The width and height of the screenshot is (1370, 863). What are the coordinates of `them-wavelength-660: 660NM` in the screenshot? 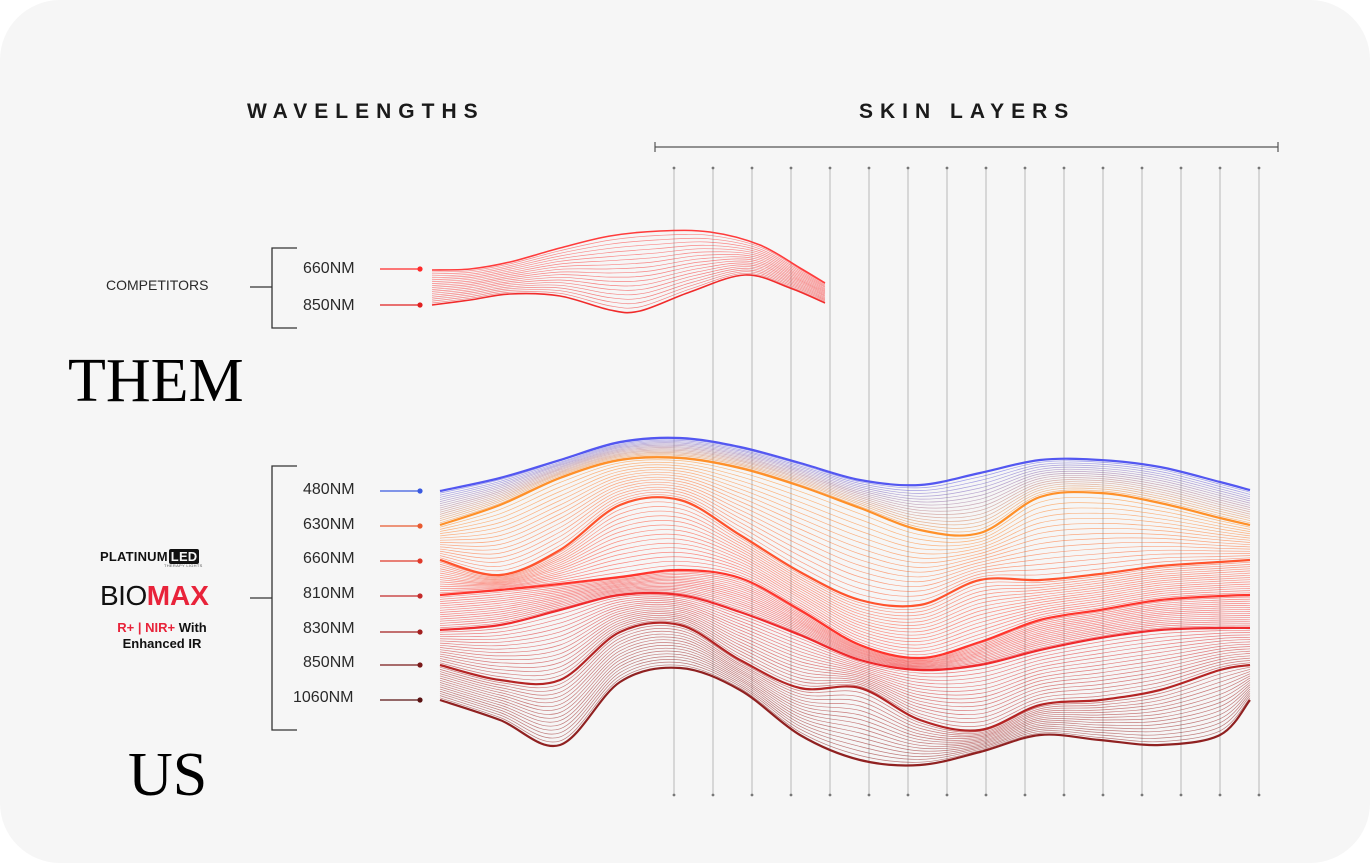 It's located at (329, 268).